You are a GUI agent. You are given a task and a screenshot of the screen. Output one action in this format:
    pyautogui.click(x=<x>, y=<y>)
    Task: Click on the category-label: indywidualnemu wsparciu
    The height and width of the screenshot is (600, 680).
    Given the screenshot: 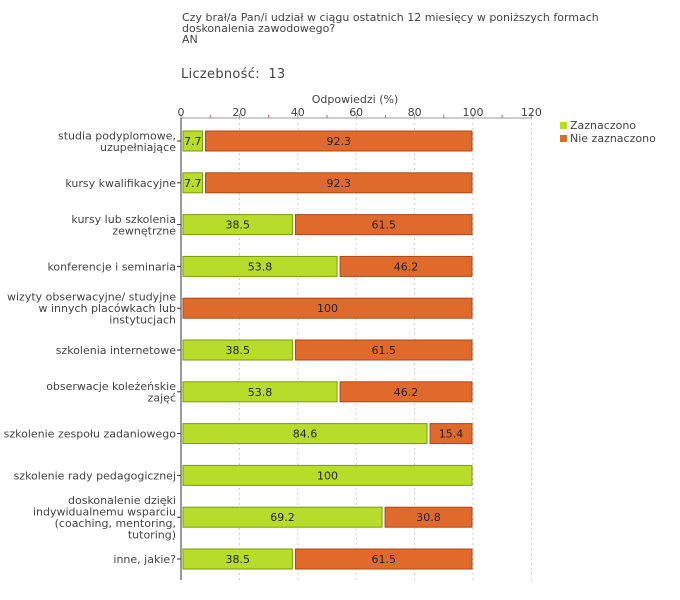 What is the action you would take?
    pyautogui.click(x=104, y=511)
    